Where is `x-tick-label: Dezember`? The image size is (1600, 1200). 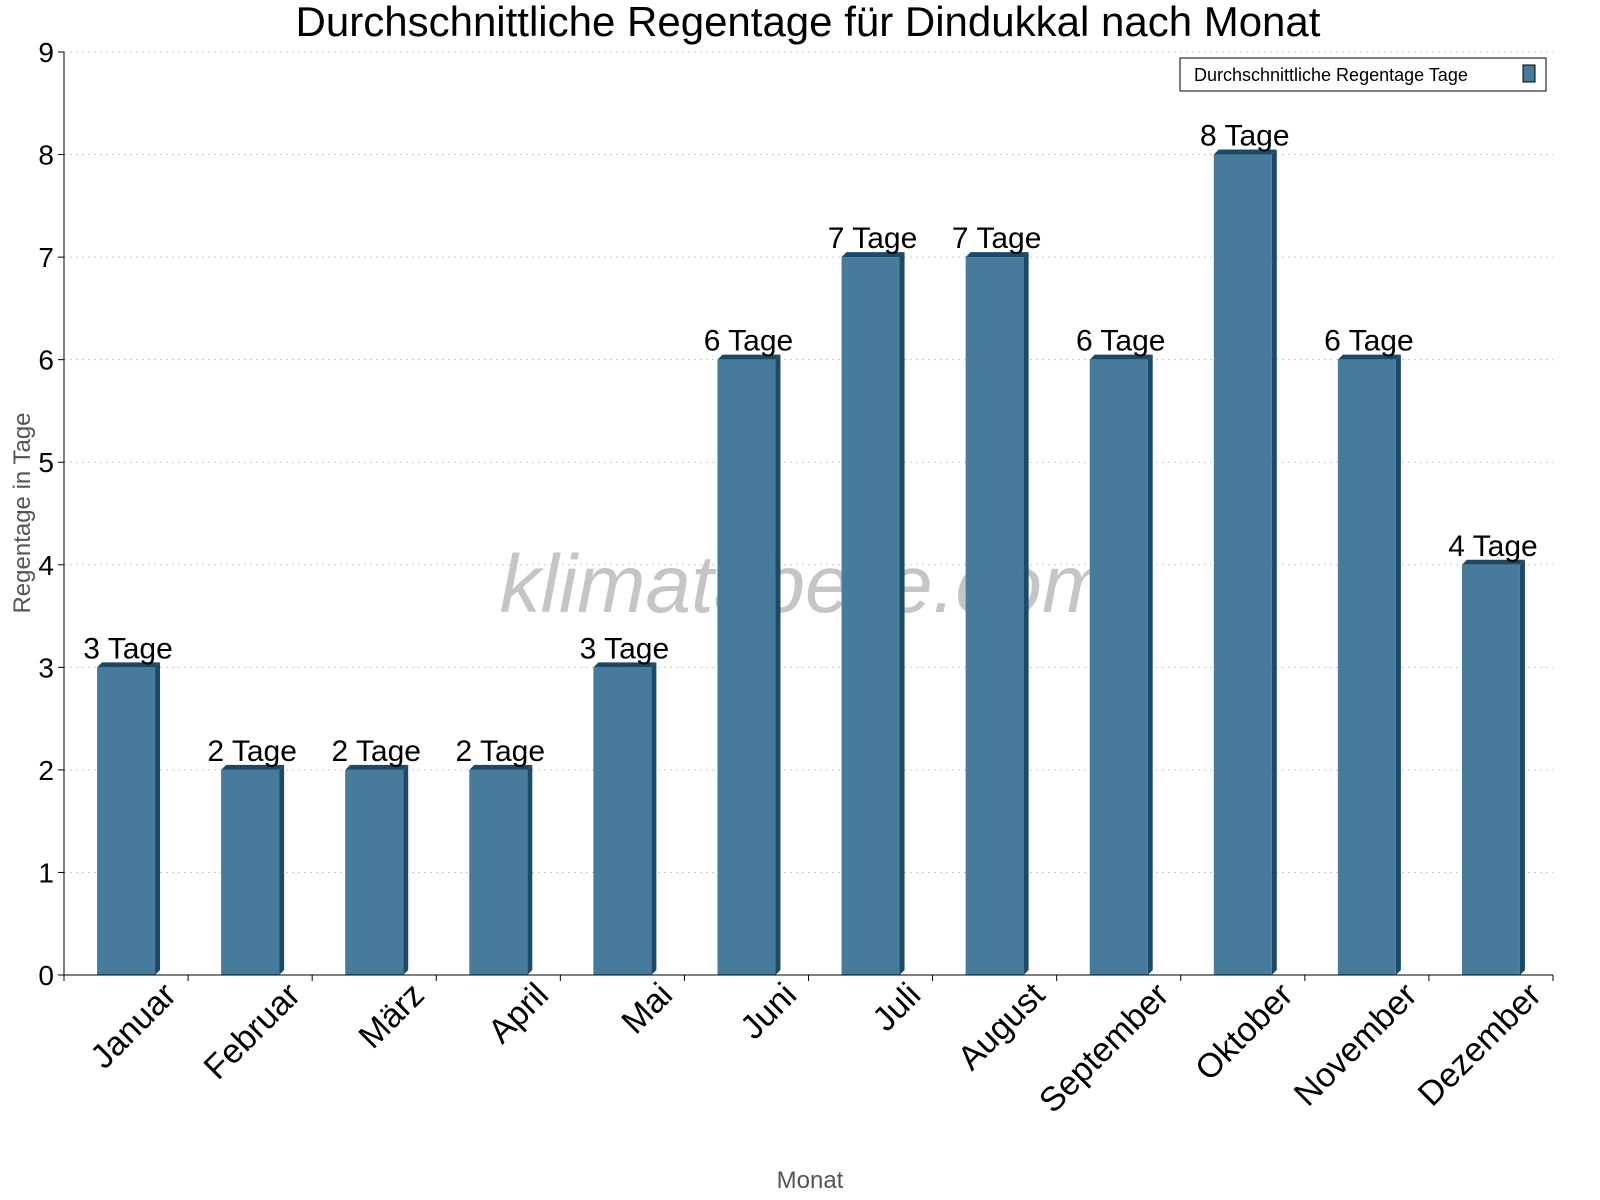 x-tick-label: Dezember is located at coordinates (1480, 1045).